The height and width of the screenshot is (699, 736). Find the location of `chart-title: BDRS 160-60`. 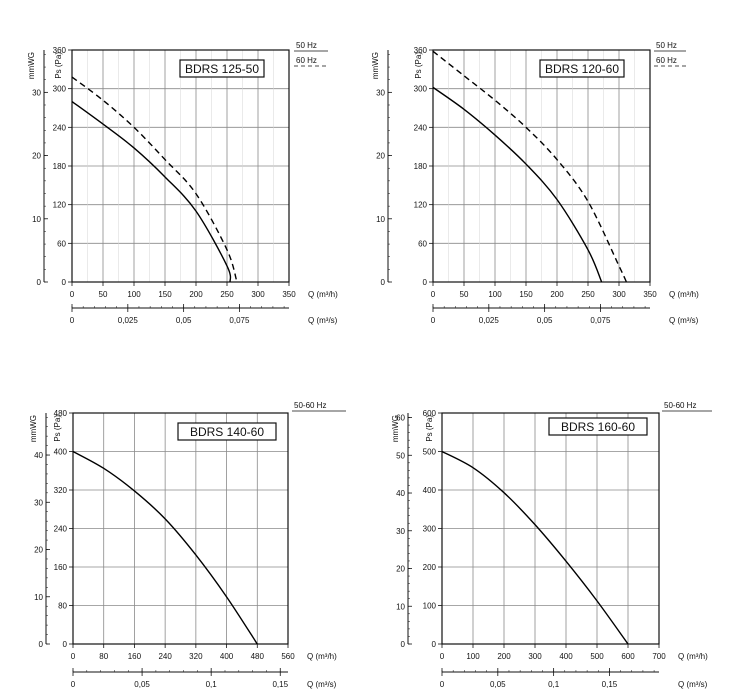

chart-title: BDRS 160-60 is located at coordinates (598, 427).